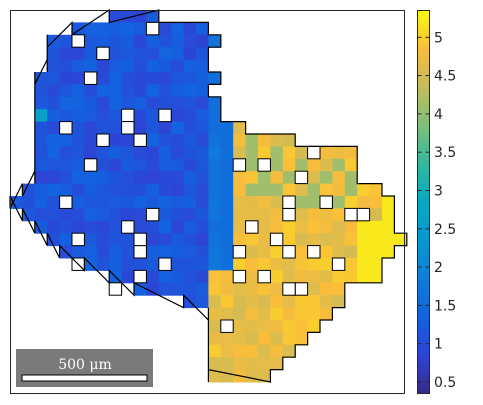 The image size is (483, 405). I want to click on colorbar-ticks: 0.5 1 1.5 2 2.5 3 3.5 4 4.5 5, so click(436, 210).